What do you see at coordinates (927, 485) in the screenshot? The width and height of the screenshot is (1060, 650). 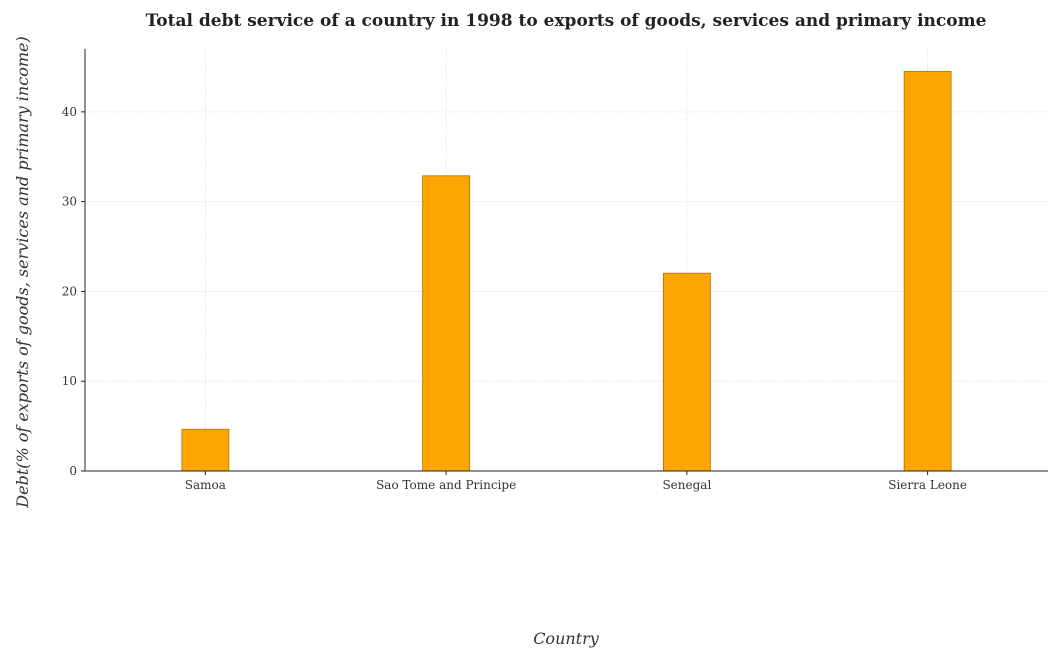 I see `x-tick-label: Sierra Leone` at bounding box center [927, 485].